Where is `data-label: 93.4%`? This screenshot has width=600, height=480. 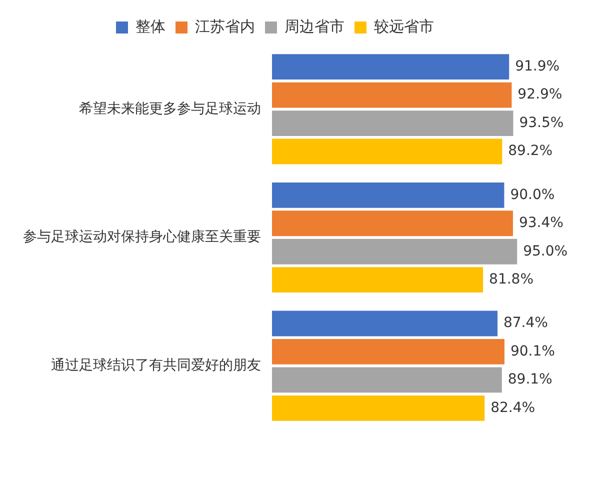
data-label: 93.4% is located at coordinates (541, 223).